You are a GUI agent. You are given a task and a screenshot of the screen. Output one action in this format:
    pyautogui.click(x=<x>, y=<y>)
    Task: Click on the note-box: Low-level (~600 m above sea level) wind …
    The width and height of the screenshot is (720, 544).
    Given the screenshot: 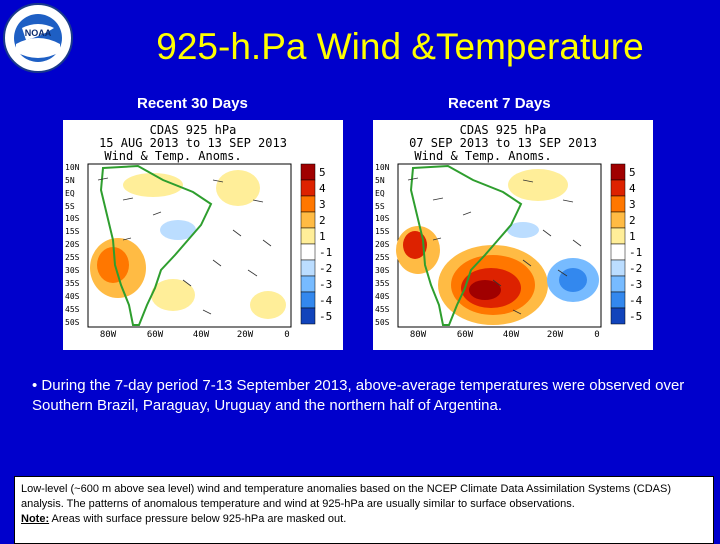 What is the action you would take?
    pyautogui.click(x=364, y=510)
    